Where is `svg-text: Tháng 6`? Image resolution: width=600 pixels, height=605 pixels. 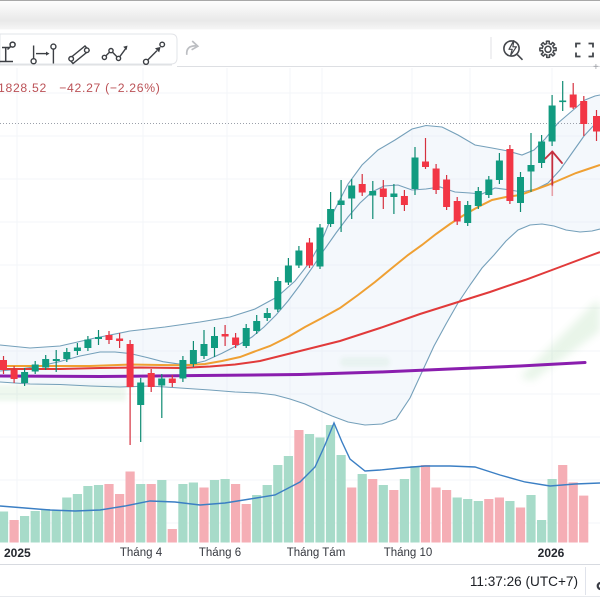 svg-text: Tháng 6 is located at coordinates (220, 553).